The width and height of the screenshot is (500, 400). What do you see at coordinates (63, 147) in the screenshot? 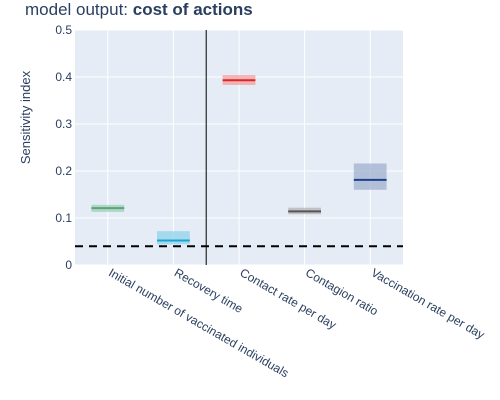
I see `y-tick-labels: 0 0.1 0.2 0.3 0.4 0.5` at bounding box center [63, 147].